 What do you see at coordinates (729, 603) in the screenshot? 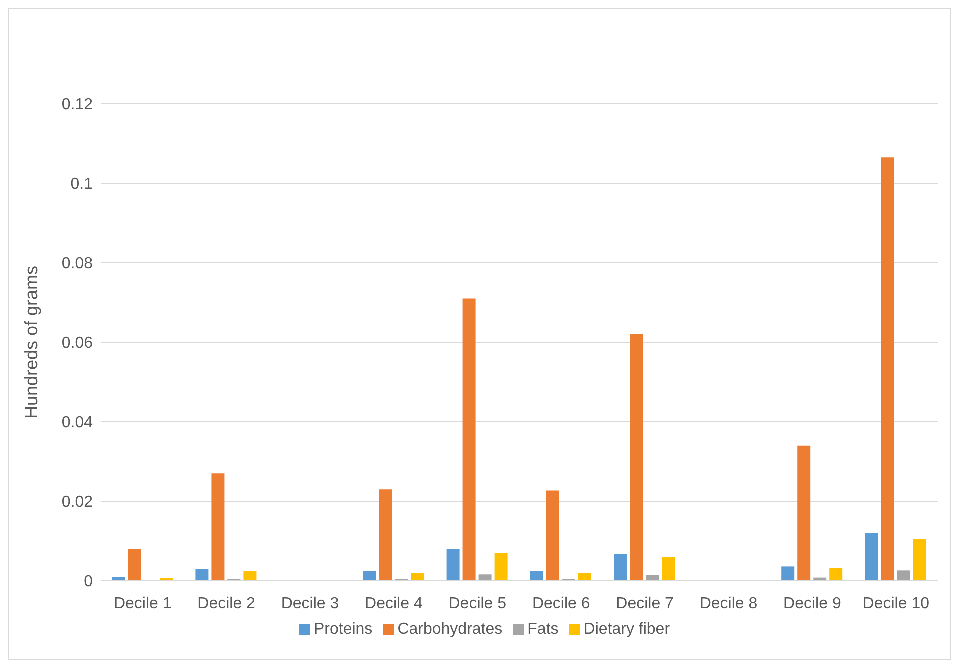
I see `x-tick-label: Decile 8` at bounding box center [729, 603].